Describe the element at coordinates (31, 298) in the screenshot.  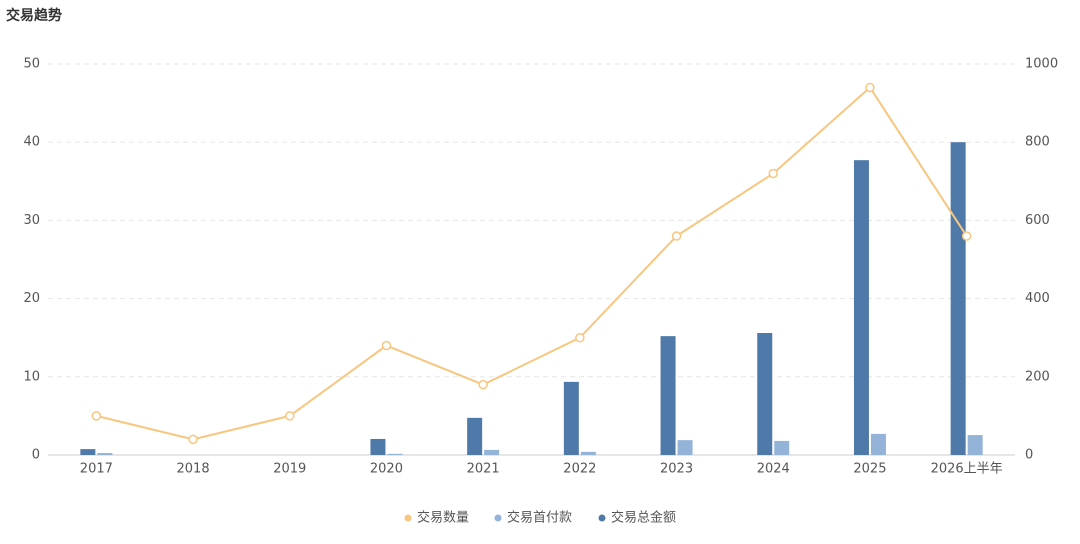
I see `y-tick-label: 20` at that location.